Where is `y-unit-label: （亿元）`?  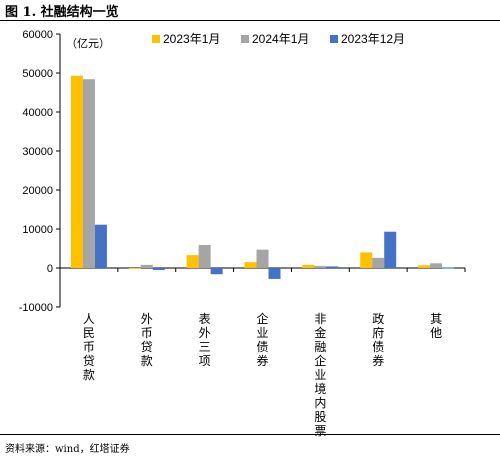 y-unit-label: （亿元） is located at coordinates (88, 43).